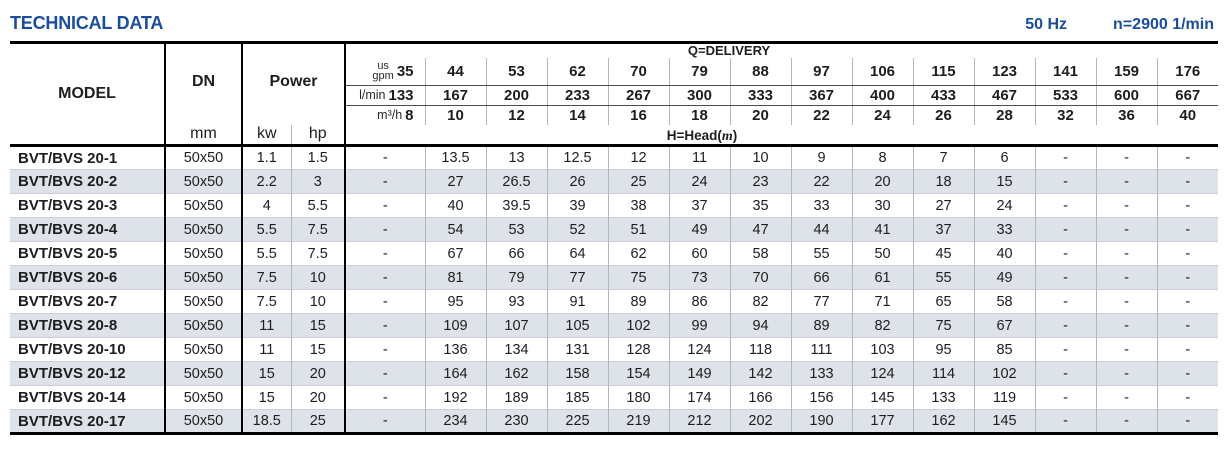 This screenshot has width=1228, height=458. What do you see at coordinates (760, 205) in the screenshot?
I see `head-value-cell: 35` at bounding box center [760, 205].